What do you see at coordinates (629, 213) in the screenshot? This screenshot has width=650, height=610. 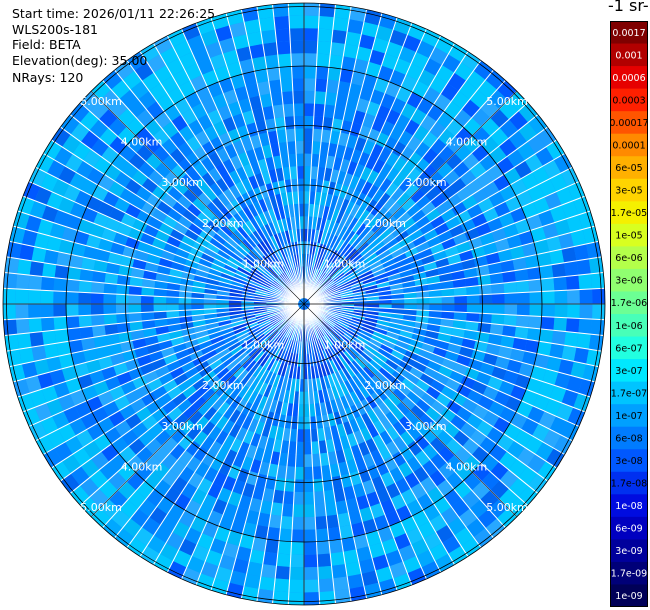 I see `colorbar-label: 1.7e-05` at bounding box center [629, 213].